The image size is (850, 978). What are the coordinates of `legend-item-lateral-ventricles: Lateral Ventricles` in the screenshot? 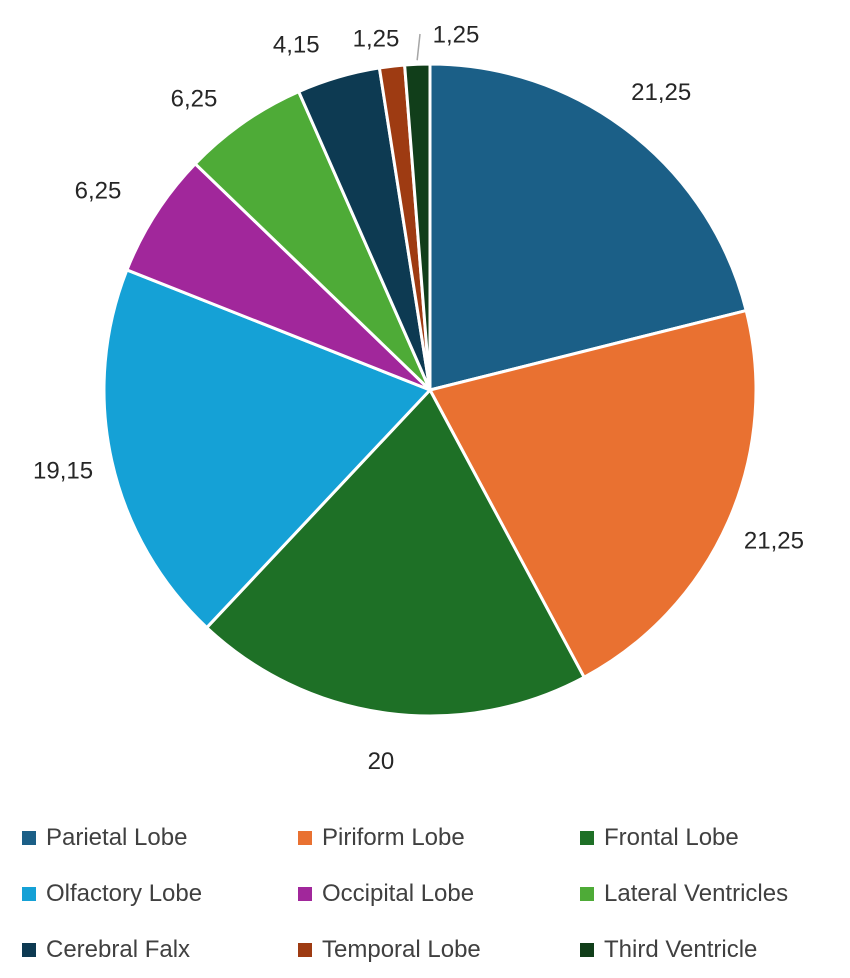 It's located at (715, 894).